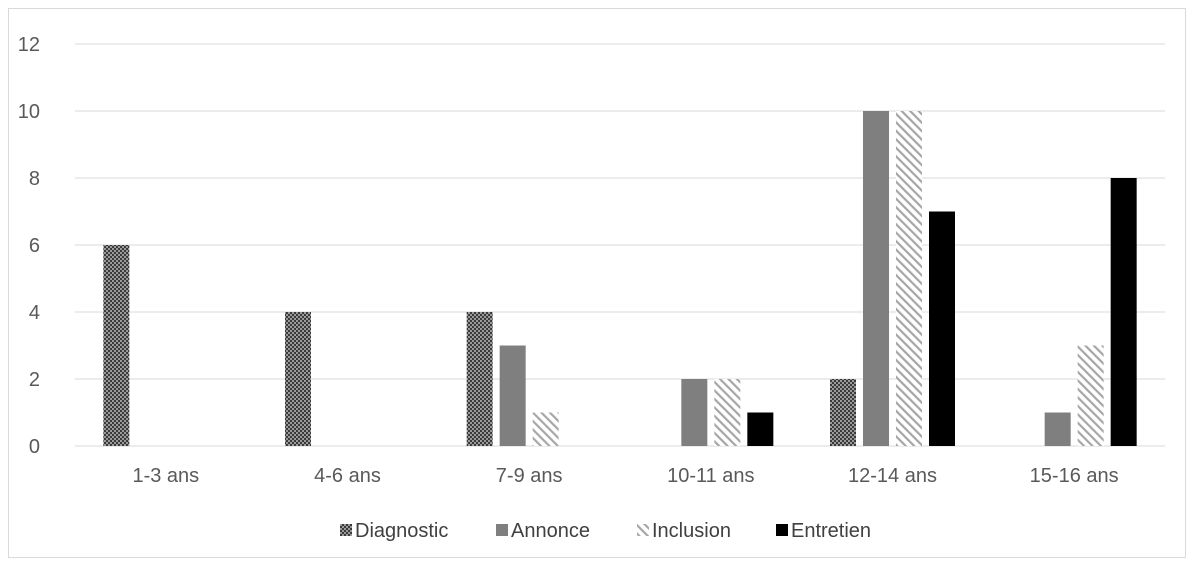 This screenshot has width=1194, height=566. Describe the element at coordinates (550, 531) in the screenshot. I see `legend-label-annonce: Annonce` at that location.